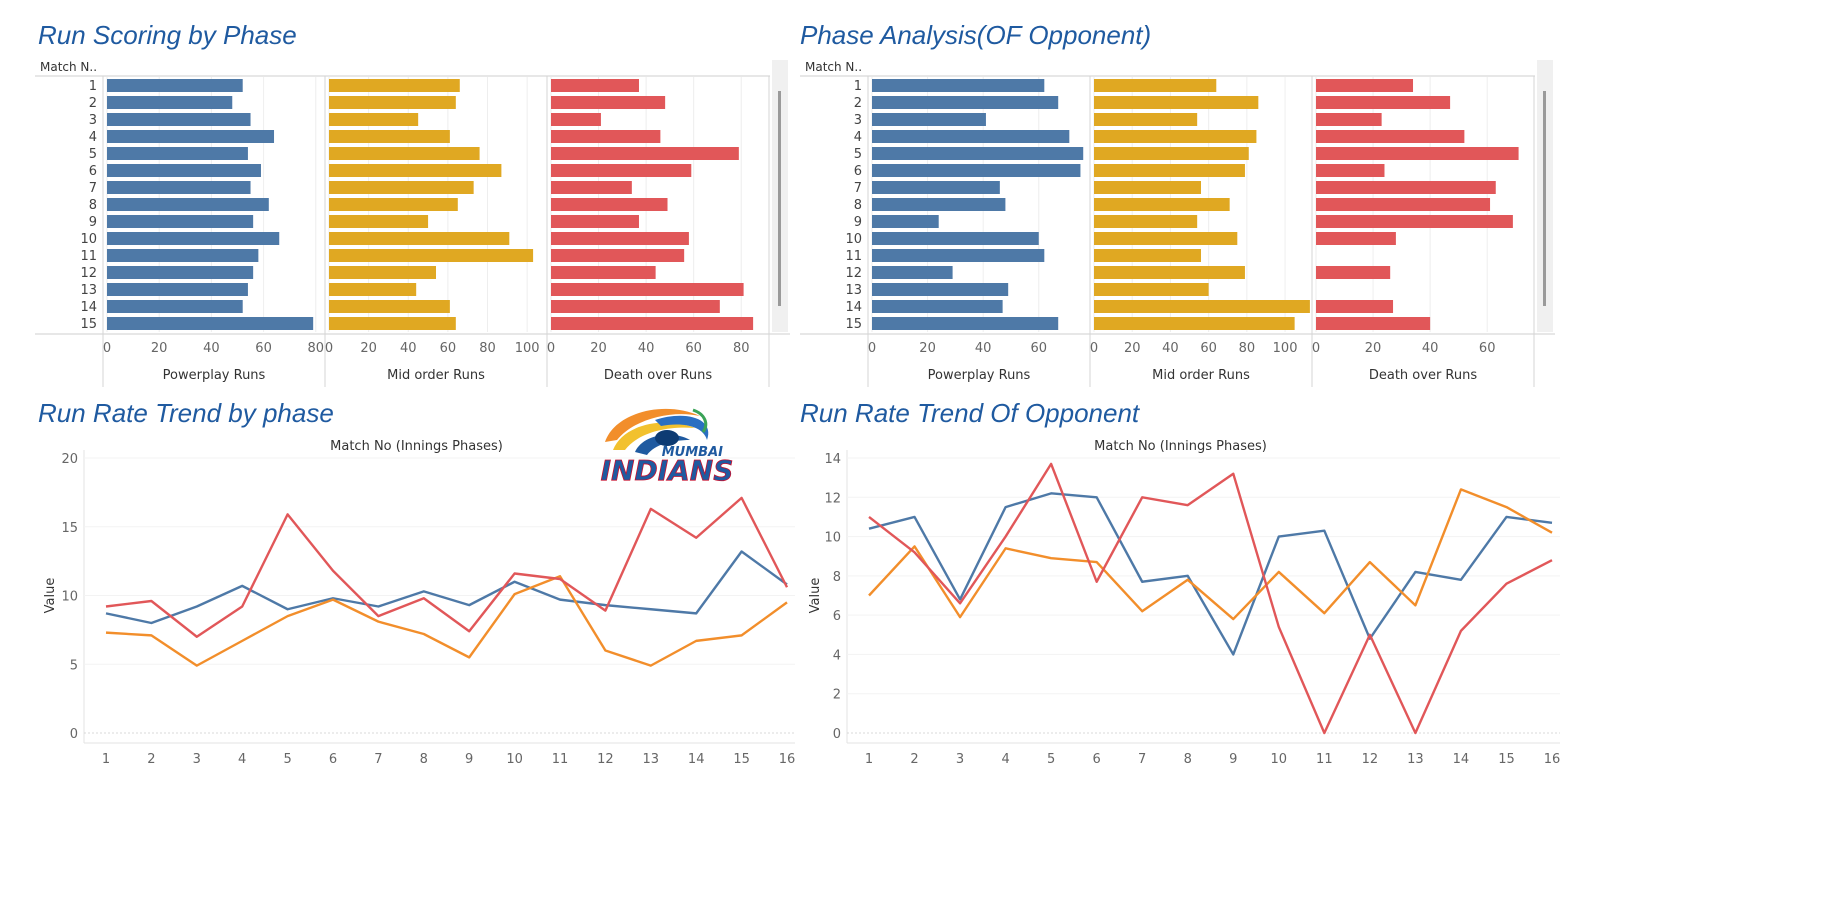  I want to click on x-tick-label: 12, so click(605, 758).